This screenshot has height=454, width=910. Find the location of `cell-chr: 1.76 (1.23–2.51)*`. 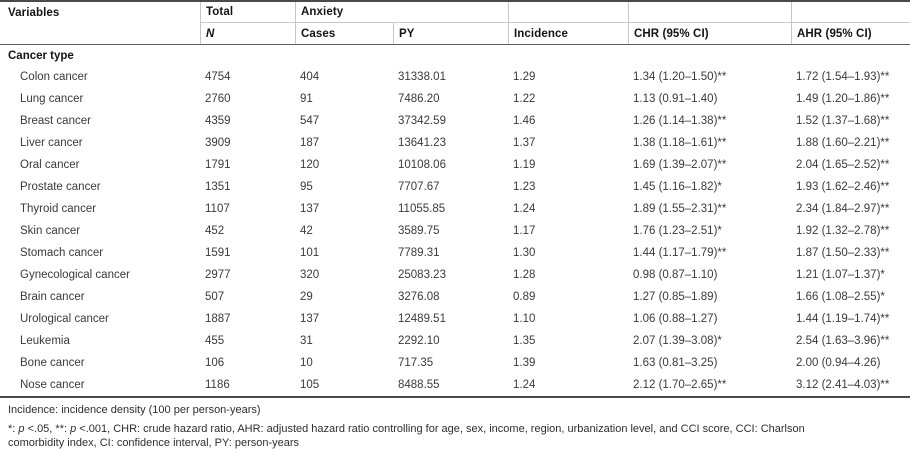

cell-chr: 1.76 (1.23–2.51)* is located at coordinates (677, 231).